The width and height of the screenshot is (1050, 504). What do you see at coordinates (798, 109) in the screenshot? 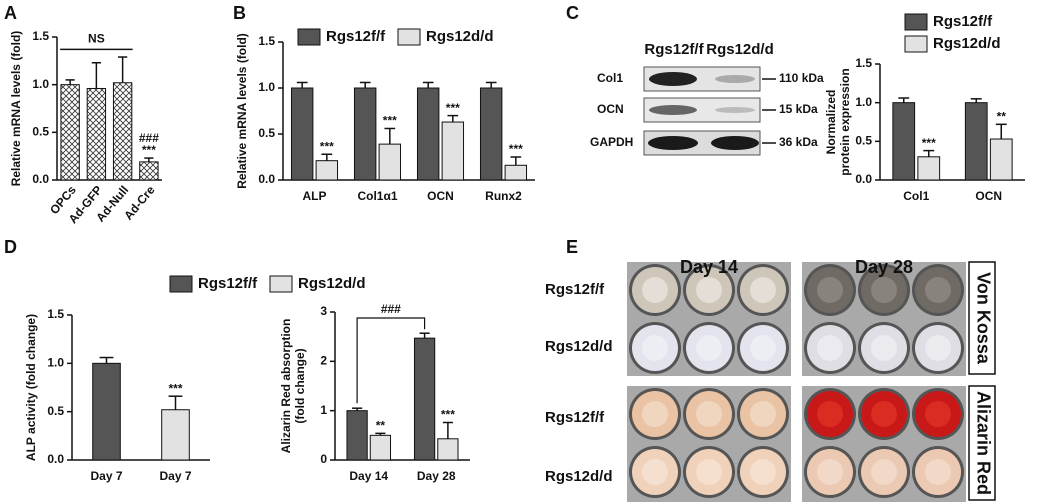
I see `blot-size: 15 kDa` at bounding box center [798, 109].